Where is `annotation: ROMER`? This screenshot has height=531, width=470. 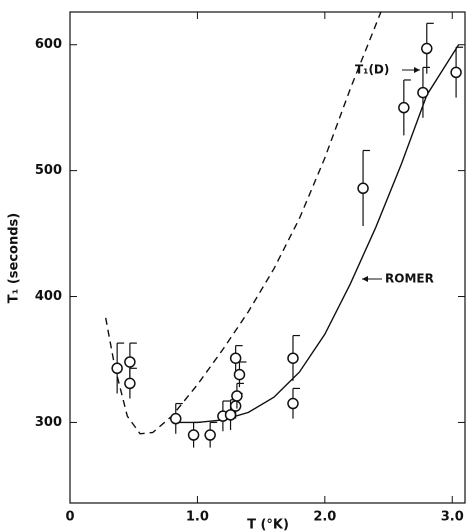
annotation: ROMER is located at coordinates (409, 279).